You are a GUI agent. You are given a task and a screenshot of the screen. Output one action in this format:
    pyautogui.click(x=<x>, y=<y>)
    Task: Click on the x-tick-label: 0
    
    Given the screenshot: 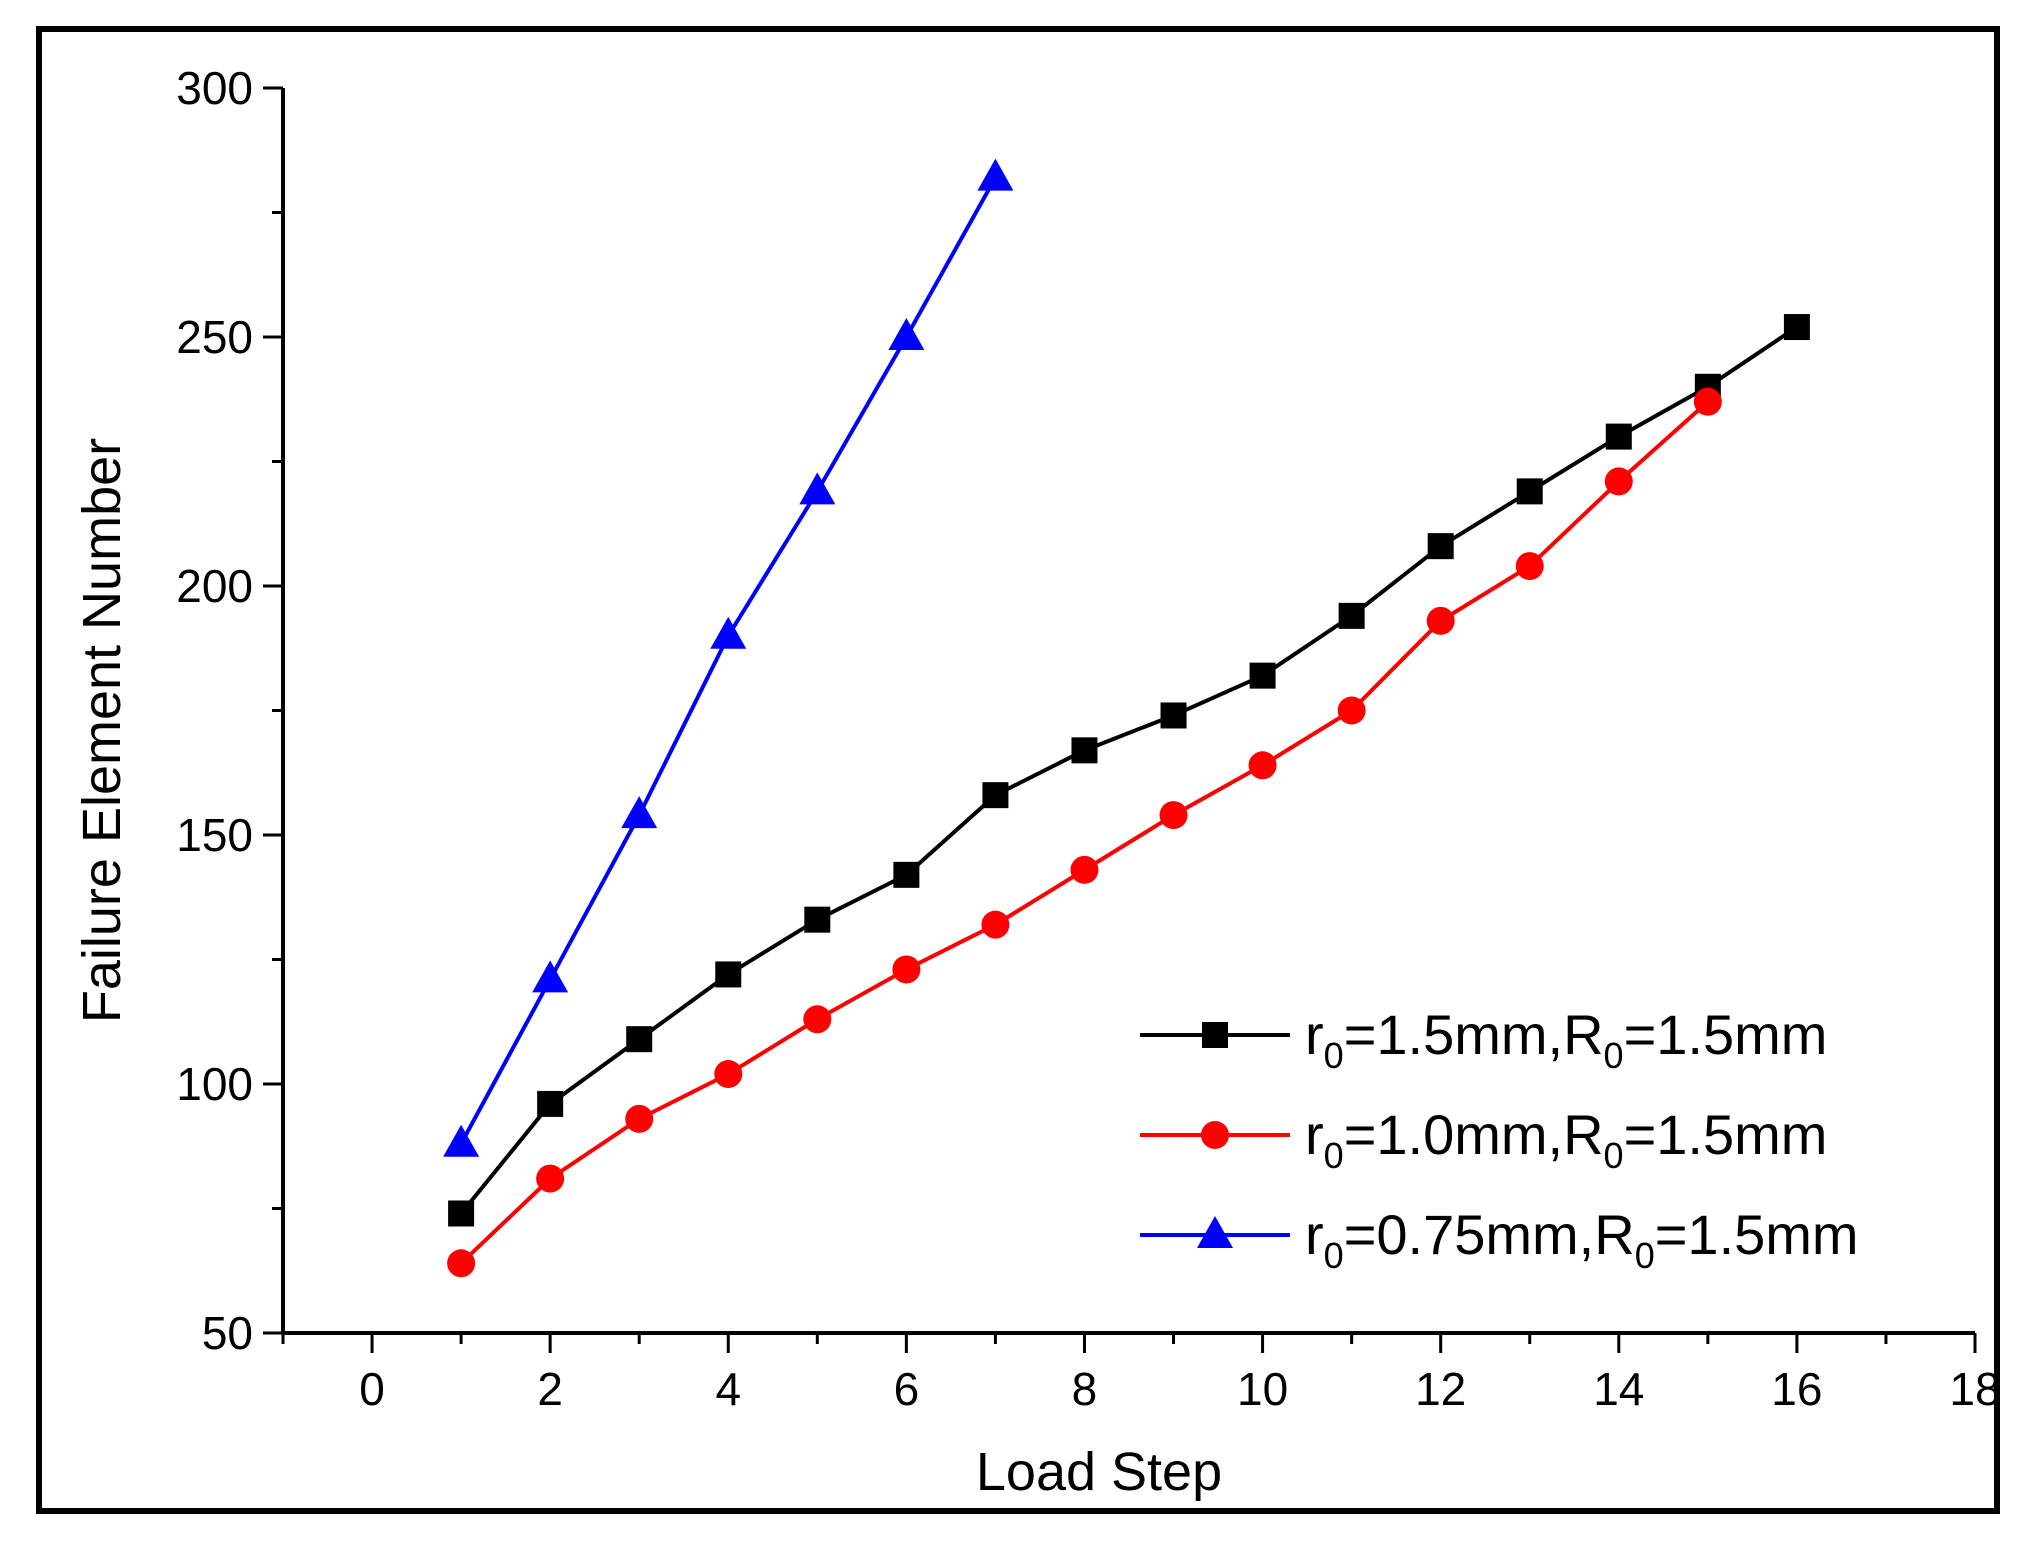 What is the action you would take?
    pyautogui.click(x=372, y=1389)
    